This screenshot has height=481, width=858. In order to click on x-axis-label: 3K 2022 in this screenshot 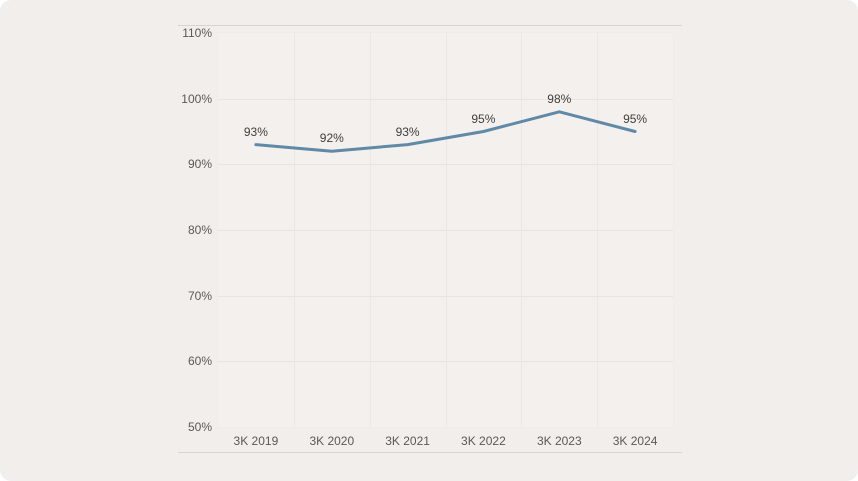, I will do `click(483, 441)`.